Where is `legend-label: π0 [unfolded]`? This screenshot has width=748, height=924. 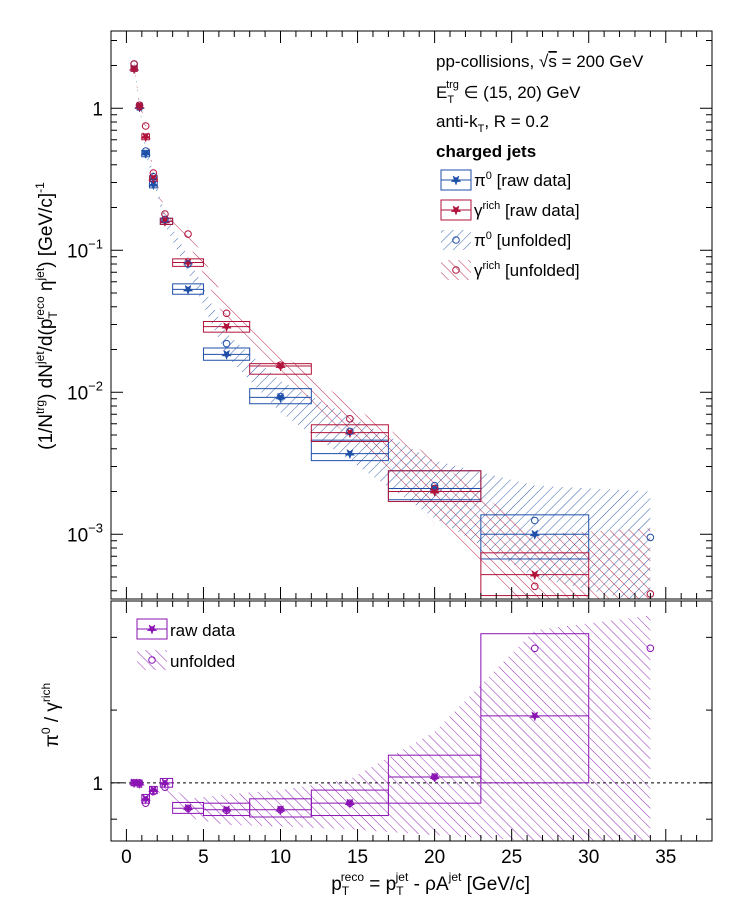
legend-label: π0 [unfolded] is located at coordinates (522, 240).